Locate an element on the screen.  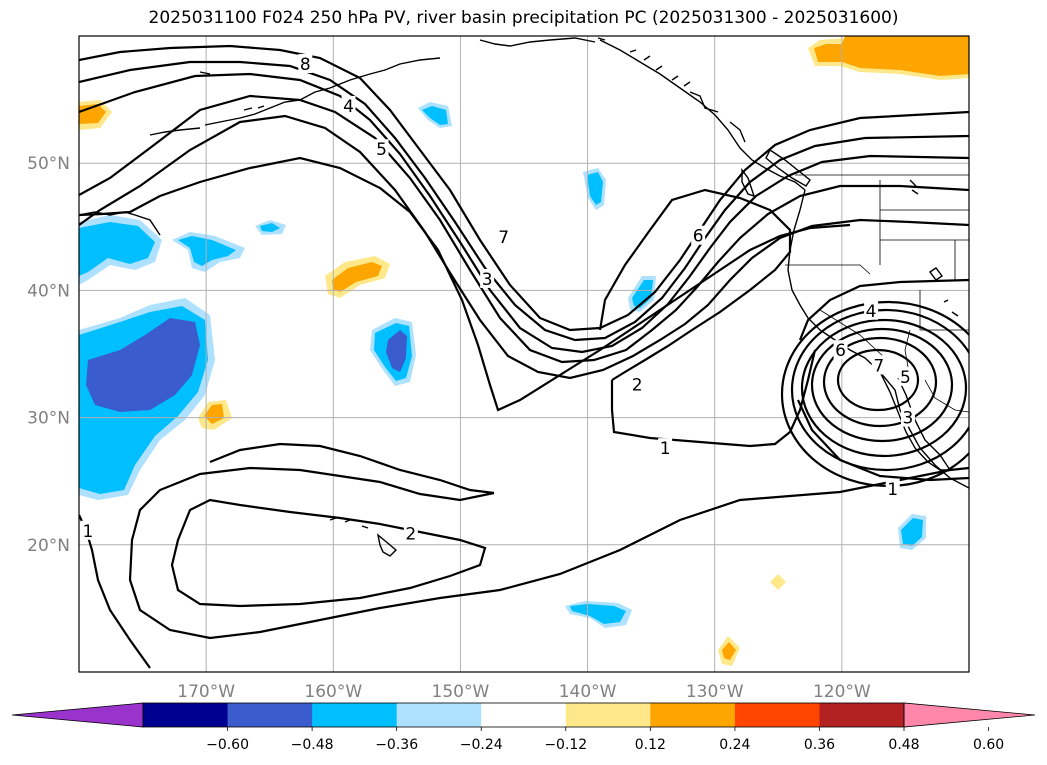
y-tick-label: 50°N is located at coordinates (48, 164).